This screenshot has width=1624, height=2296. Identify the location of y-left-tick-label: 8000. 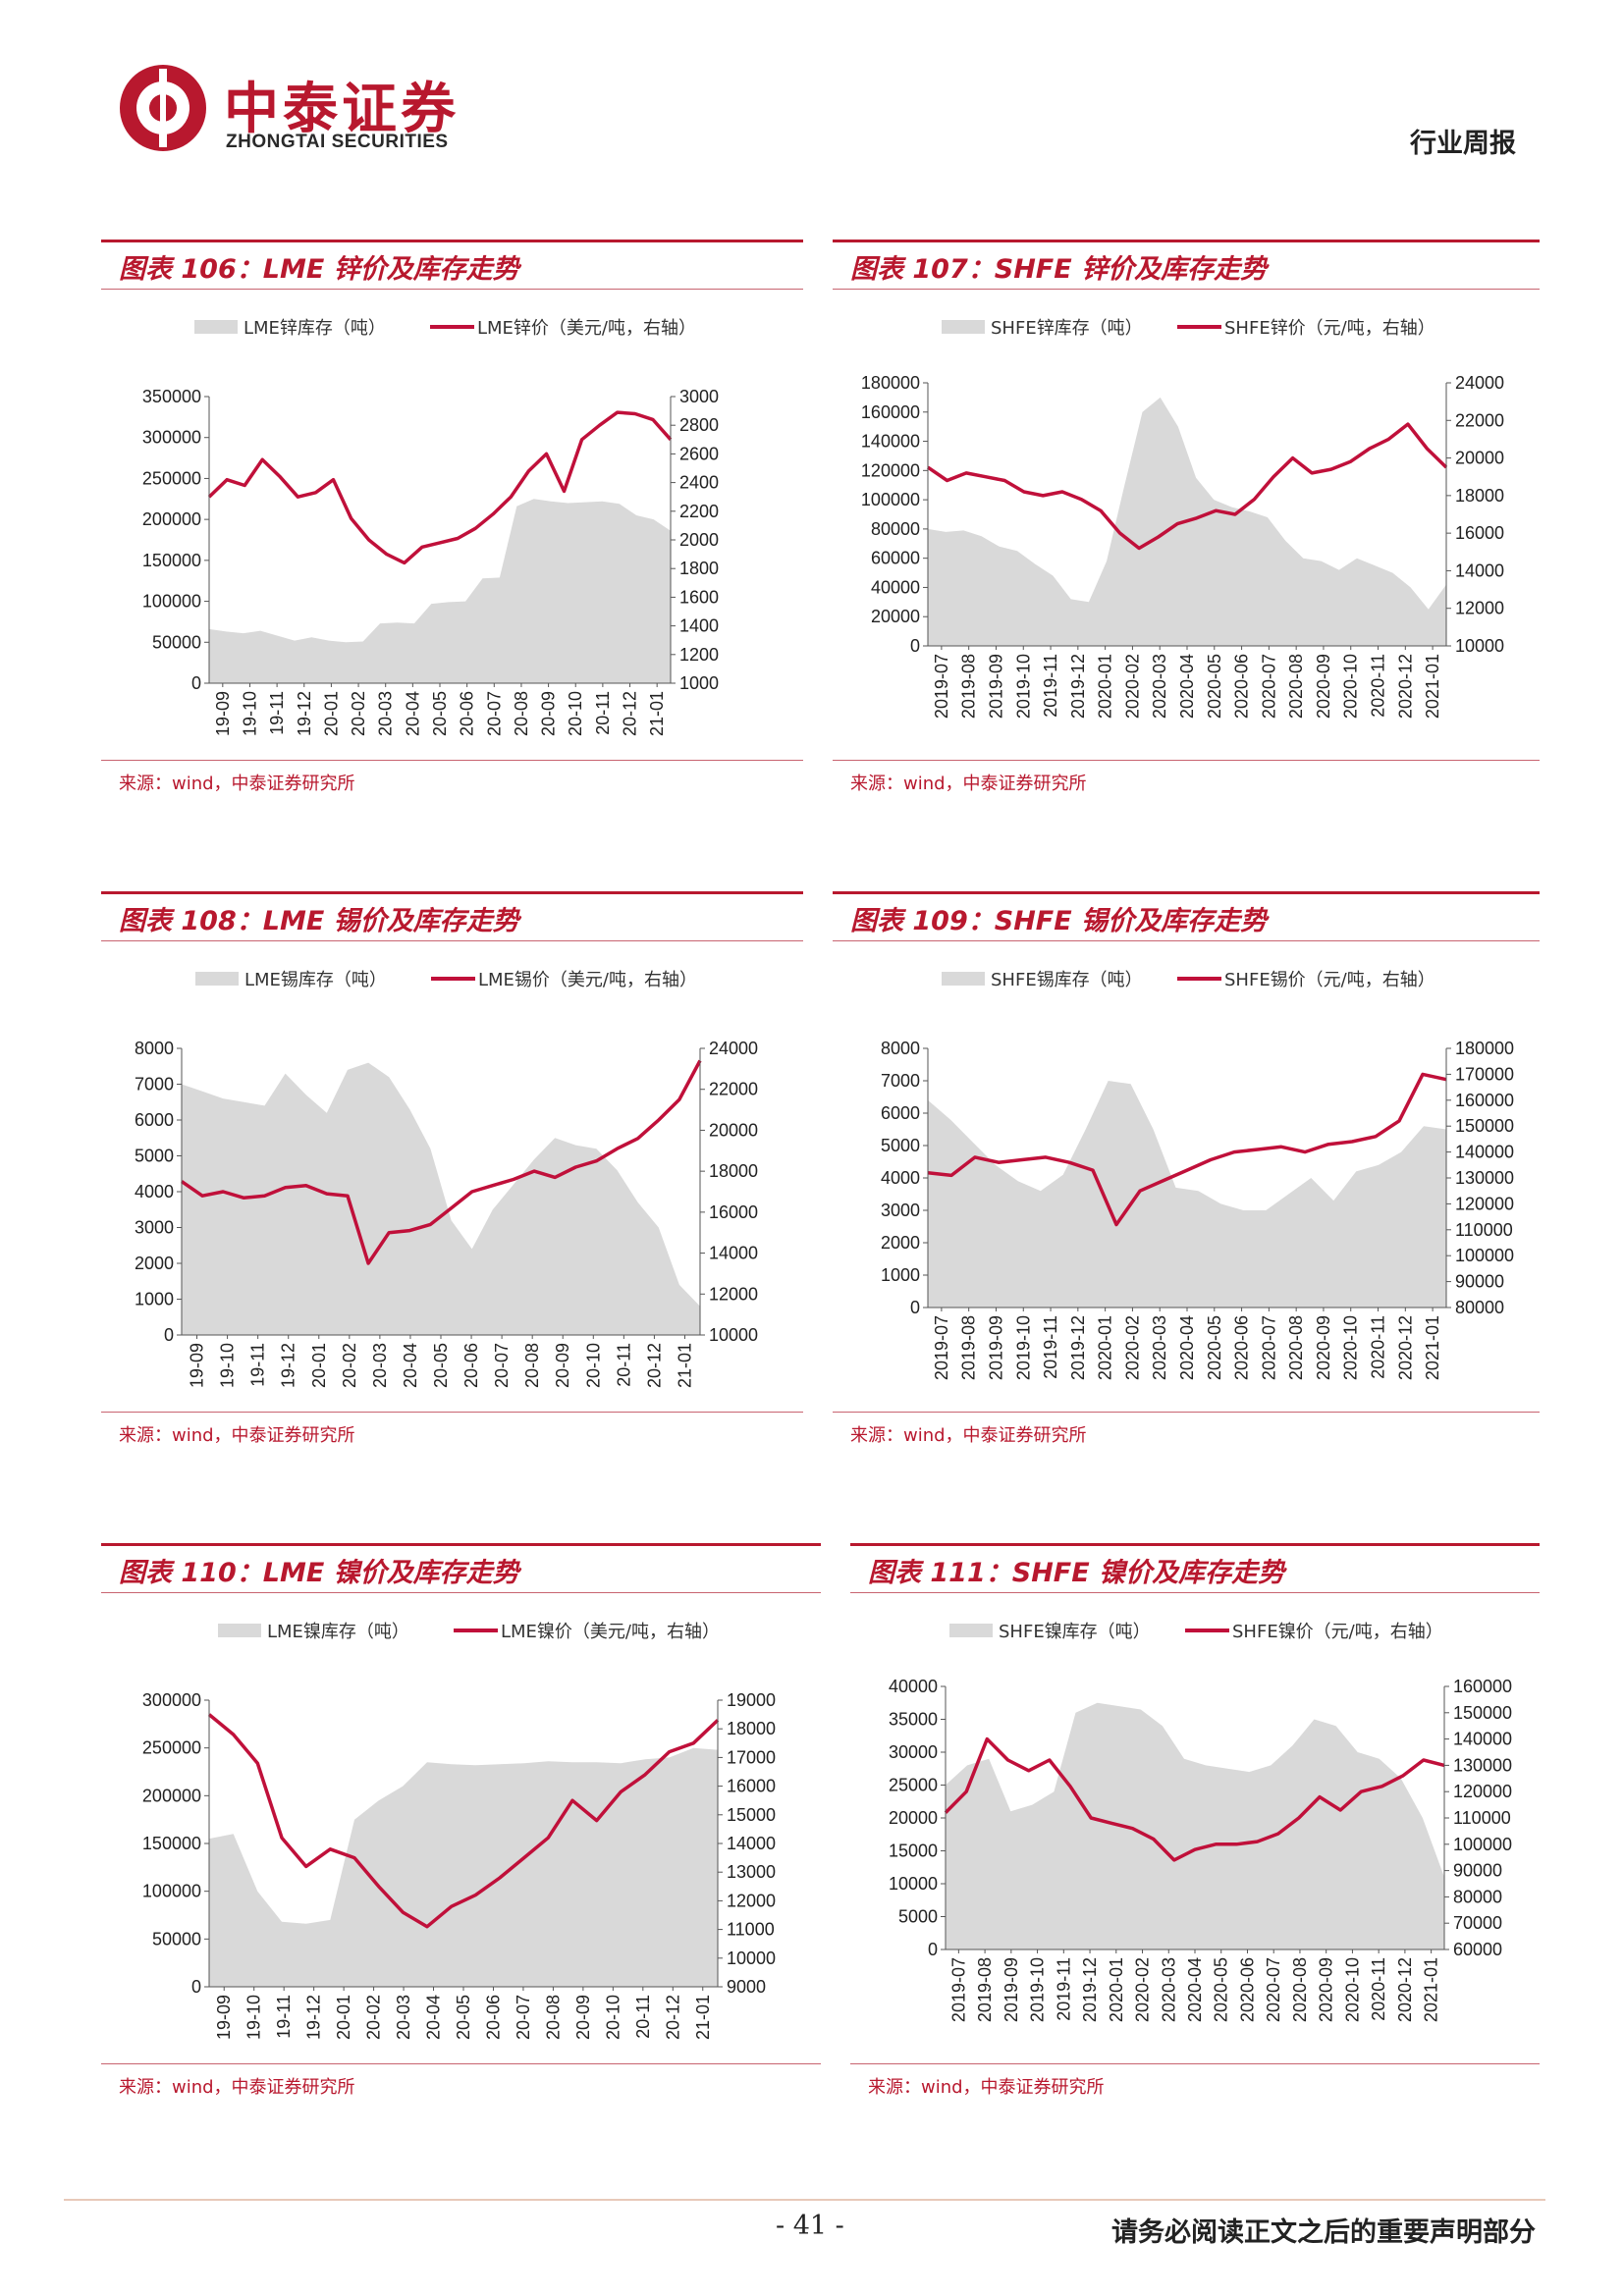
(154, 1049).